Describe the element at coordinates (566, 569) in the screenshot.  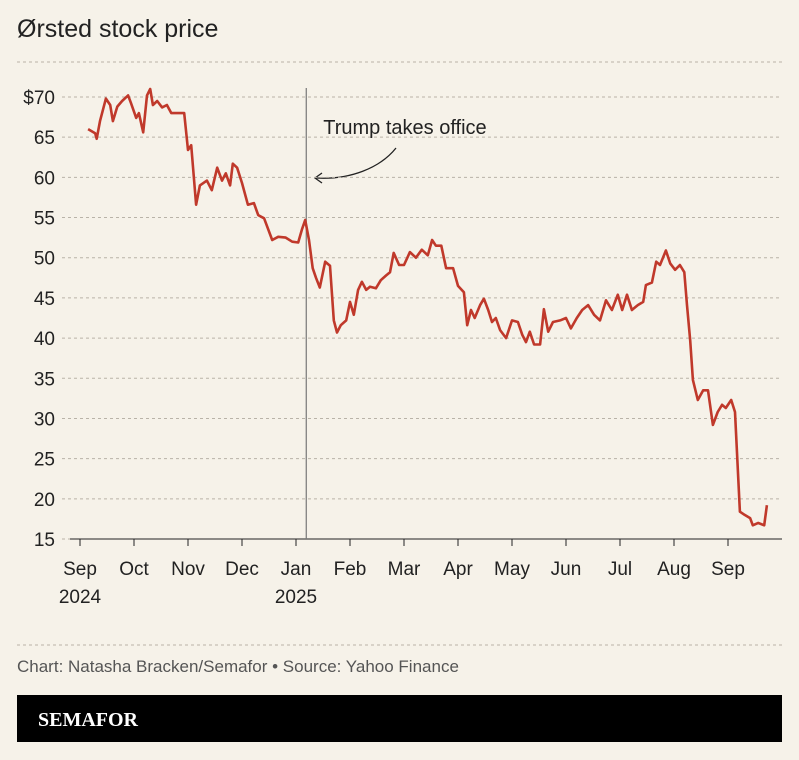
I see `x-tick-label: Jun` at that location.